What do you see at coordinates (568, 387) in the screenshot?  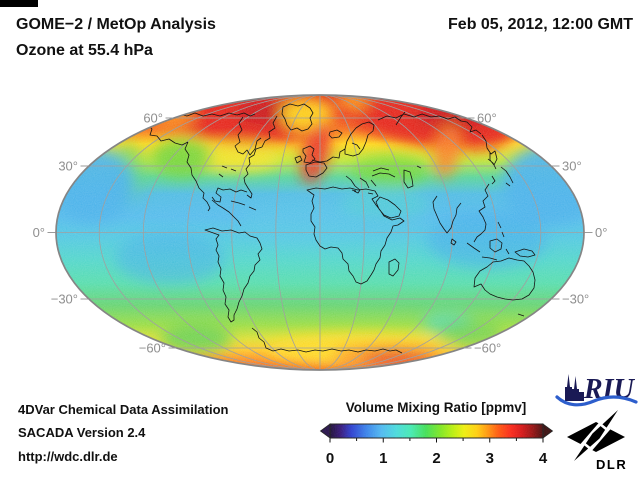 I see `cathedral-icon` at bounding box center [568, 387].